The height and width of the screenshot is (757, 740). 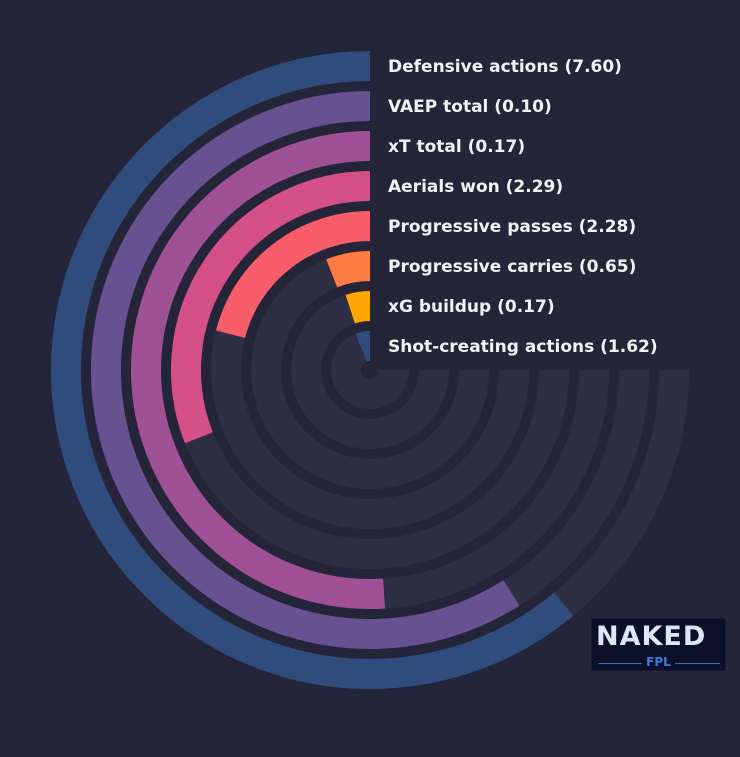 I want to click on bar-label-6: xG buildup (0.17), so click(x=471, y=307).